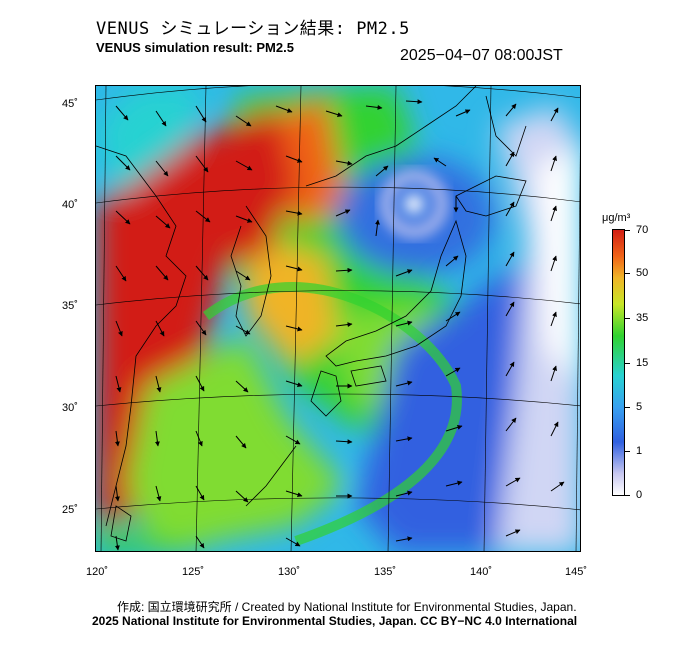  I want to click on lon-label-135: 135˚, so click(385, 572).